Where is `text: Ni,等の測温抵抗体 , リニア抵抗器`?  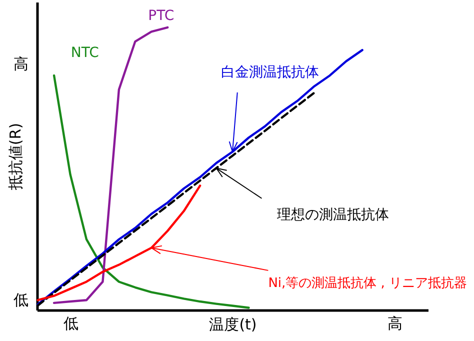
text: Ni,等の測温抵抗体 , リニア抵抗器 is located at coordinates (368, 284).